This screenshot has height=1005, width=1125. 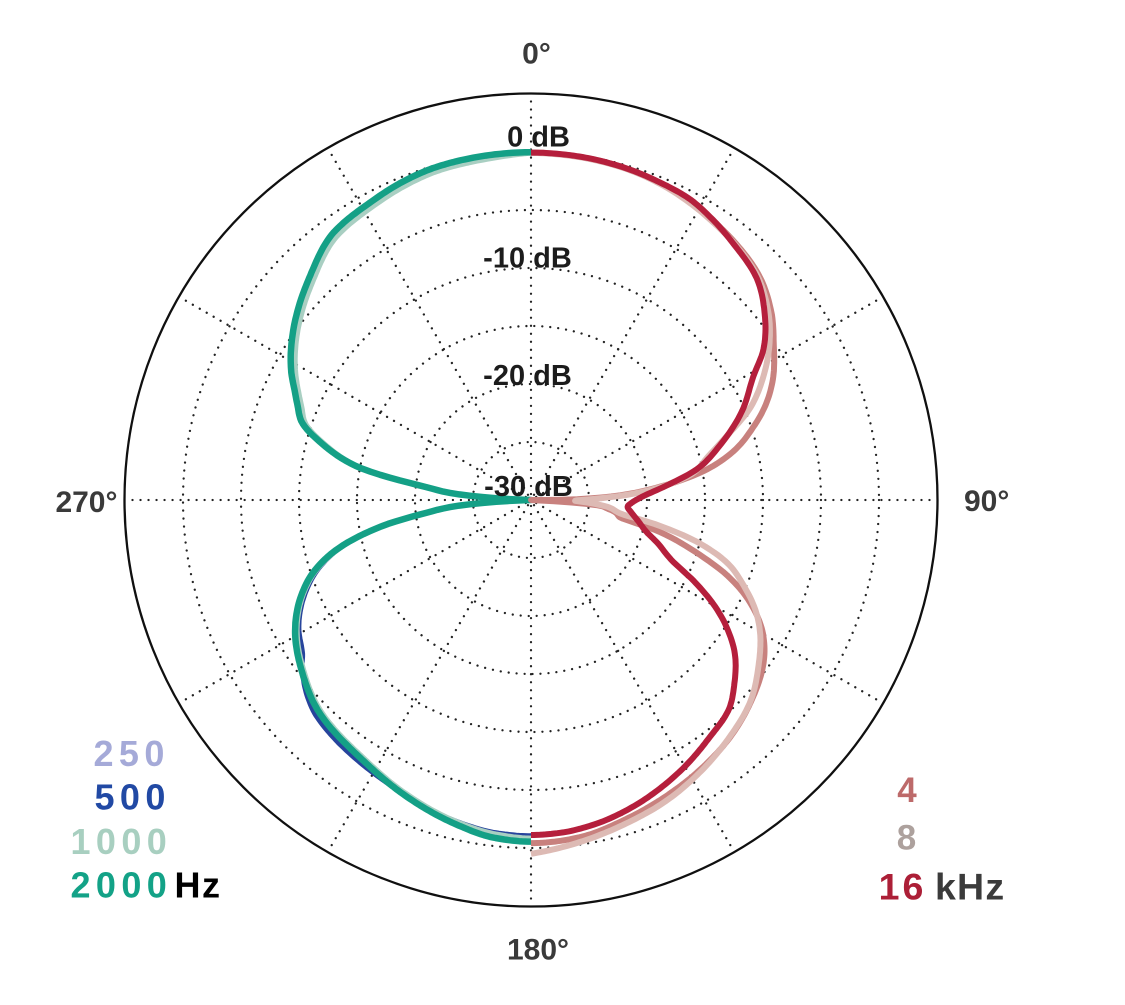 I want to click on svg-text: 0°, so click(x=536, y=54).